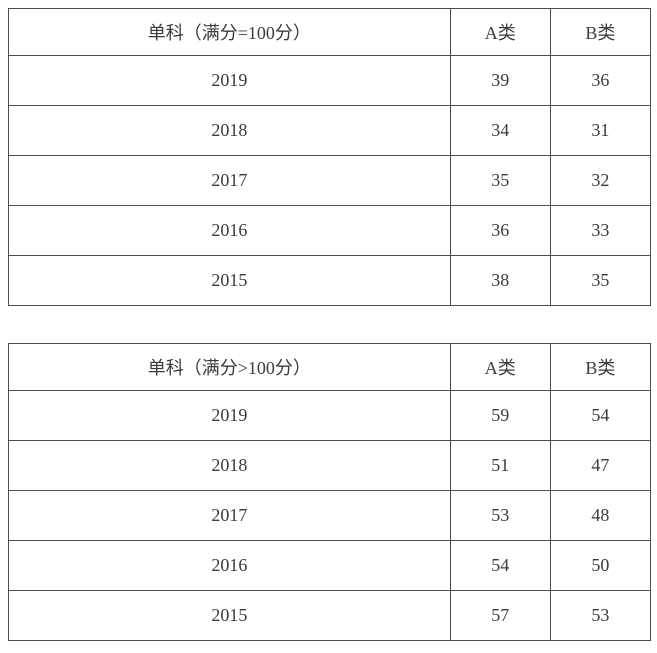 The height and width of the screenshot is (653, 657). Describe the element at coordinates (600, 515) in the screenshot. I see `score-b-cell: 48` at that location.